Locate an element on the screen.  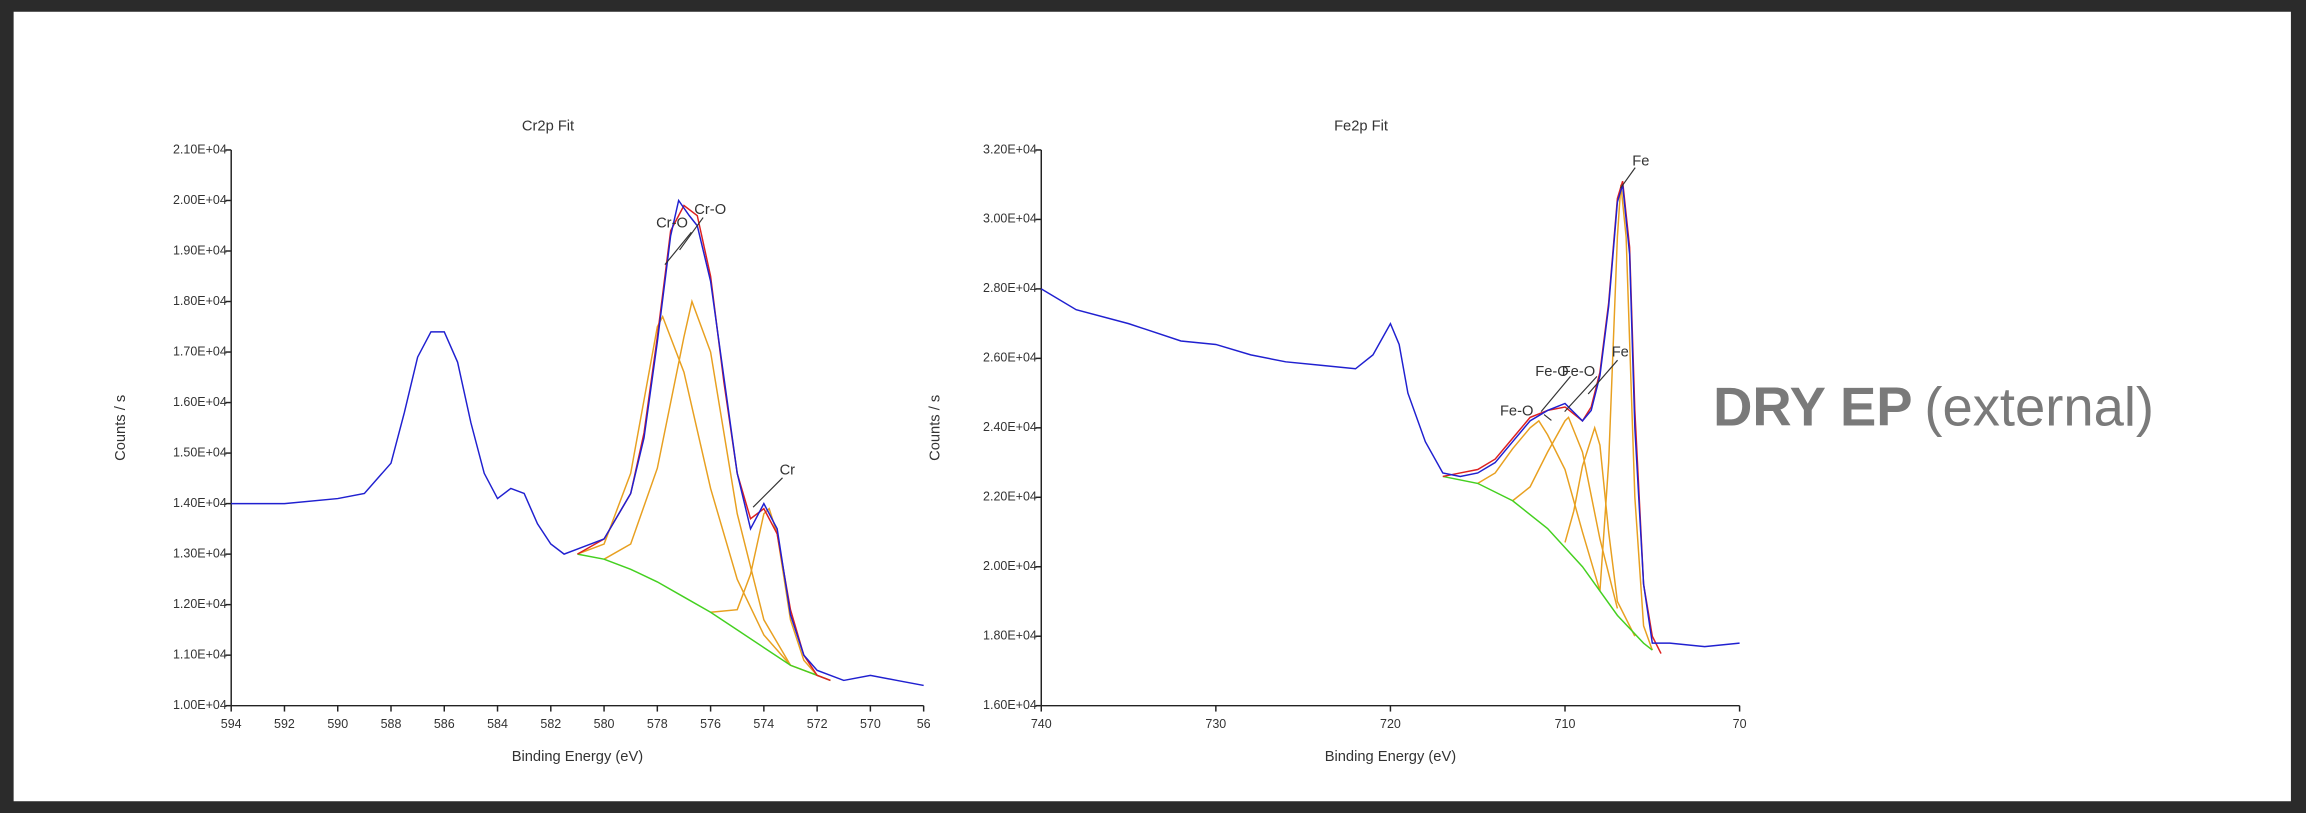
y-tick-label: 1.40E+04 is located at coordinates (200, 503).